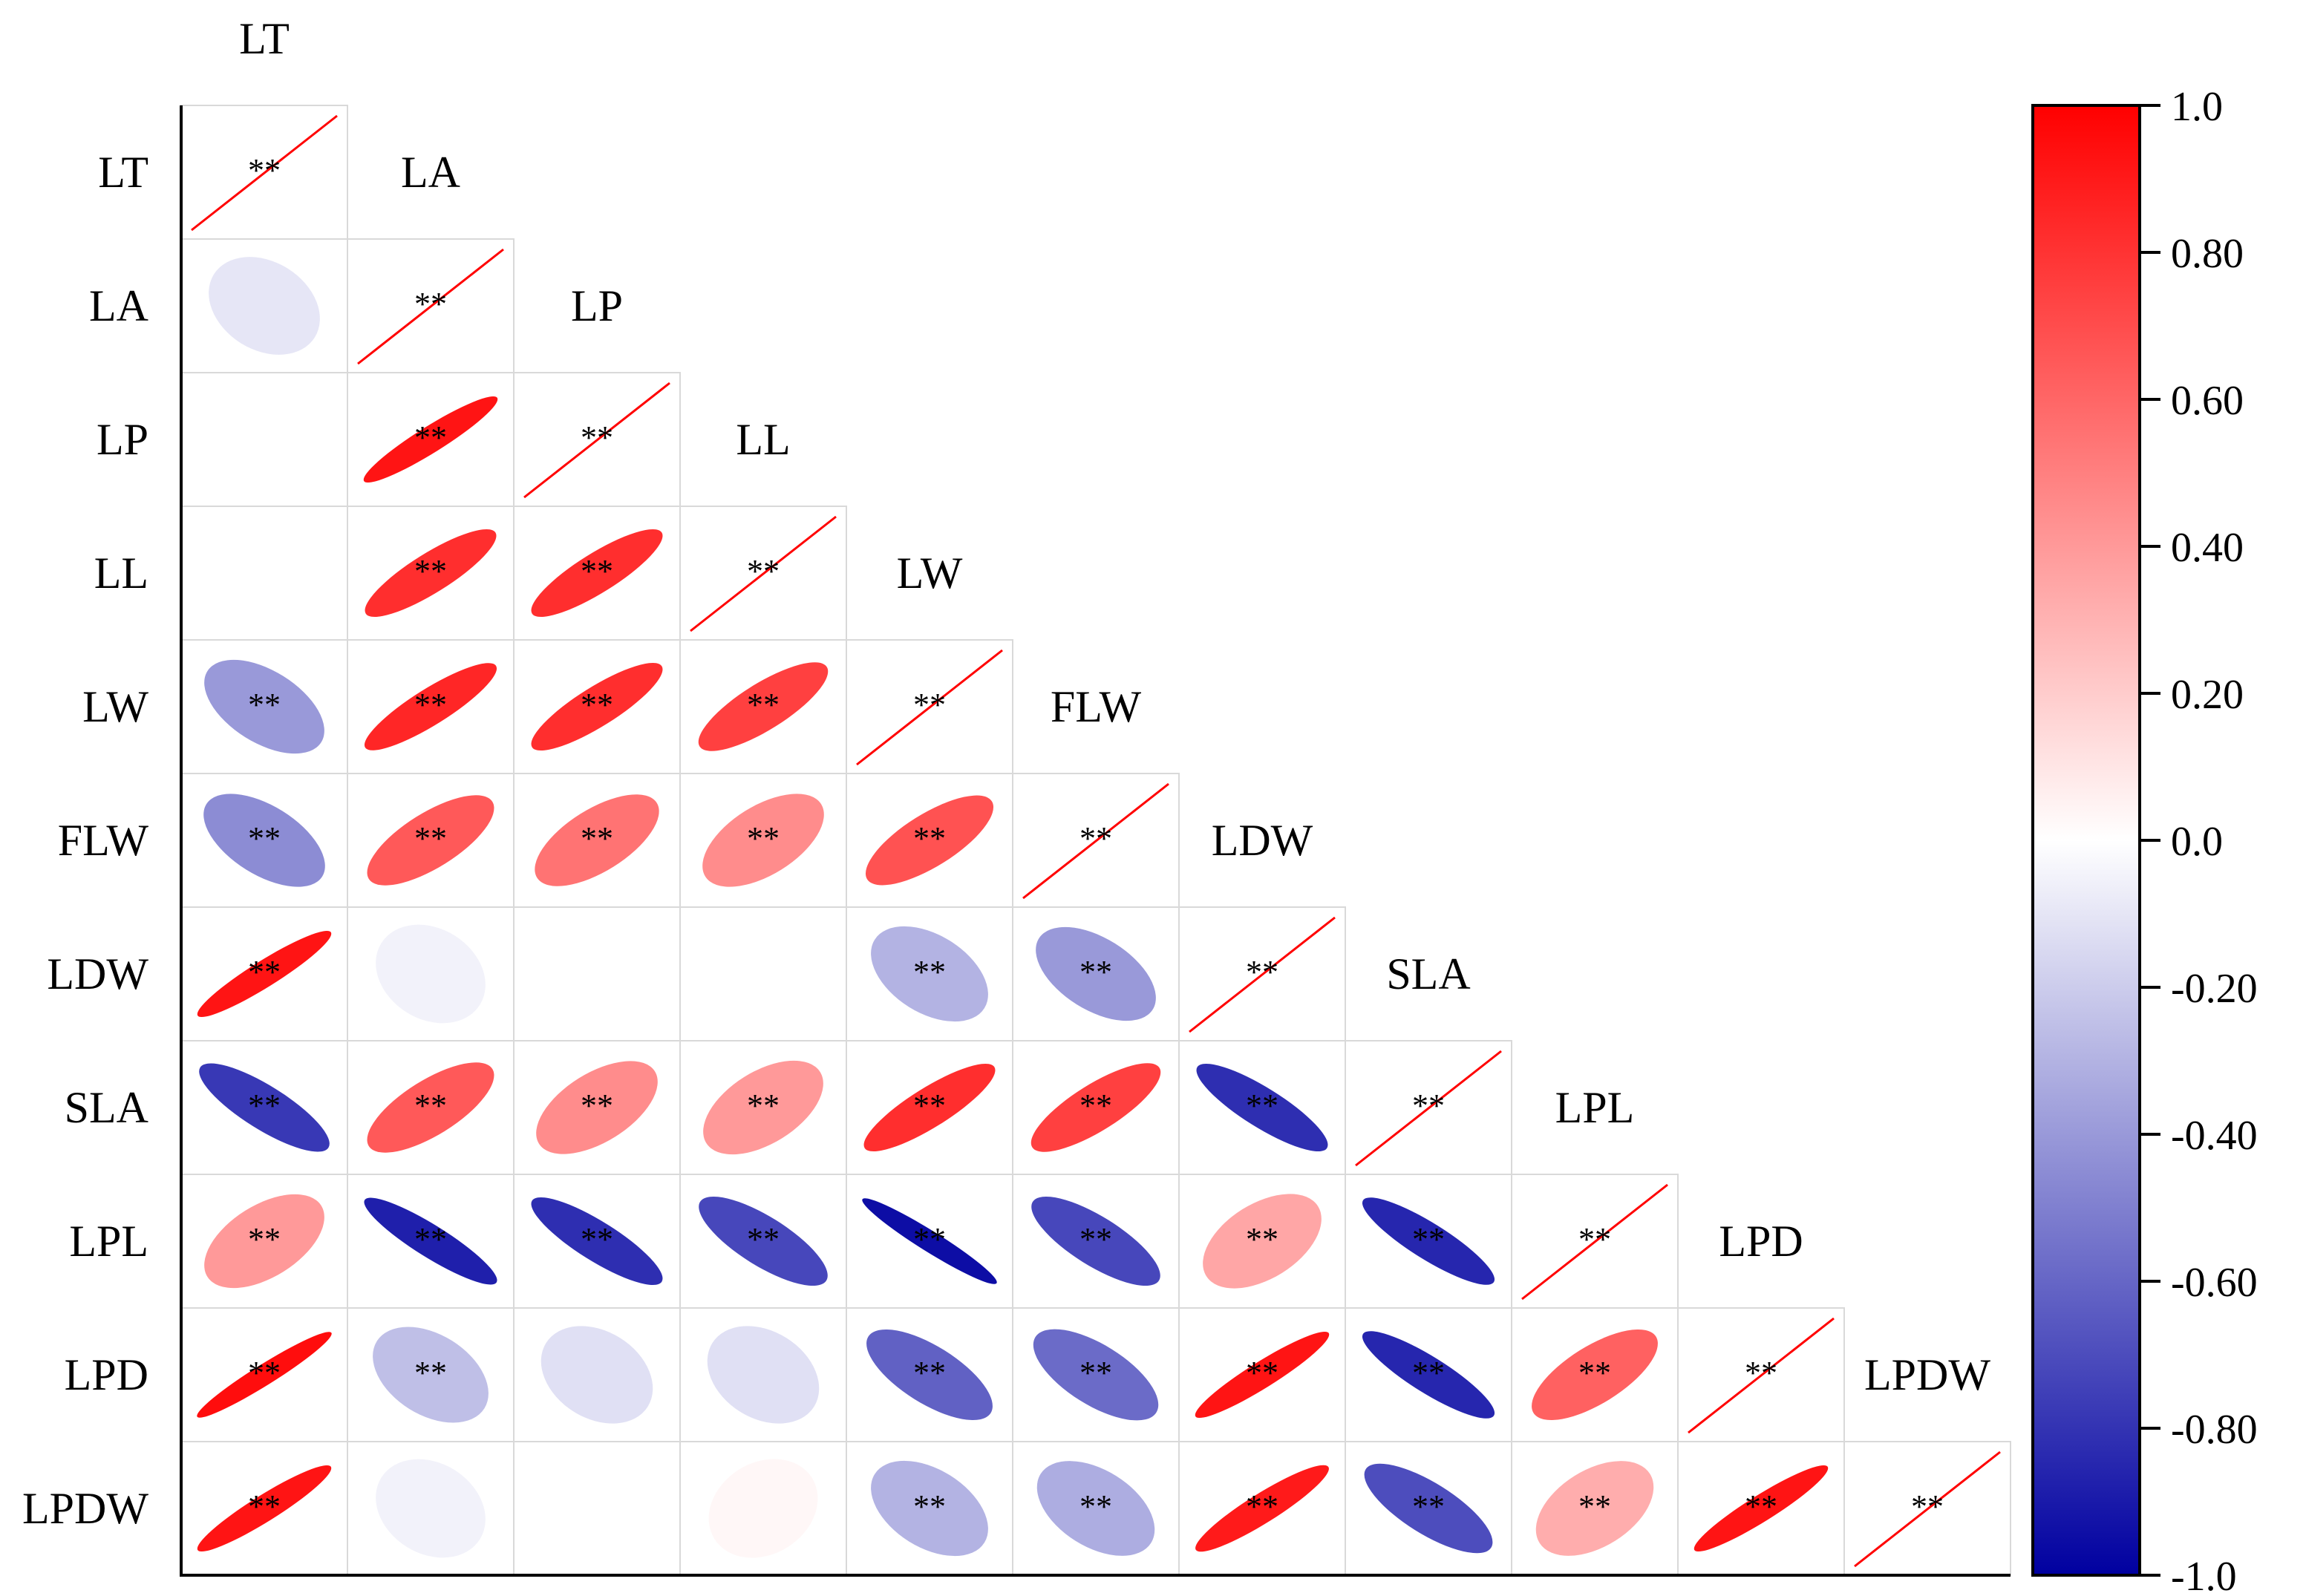 This screenshot has height=1596, width=2306. What do you see at coordinates (264, 306) in the screenshot?
I see `cell-LA-LT` at bounding box center [264, 306].